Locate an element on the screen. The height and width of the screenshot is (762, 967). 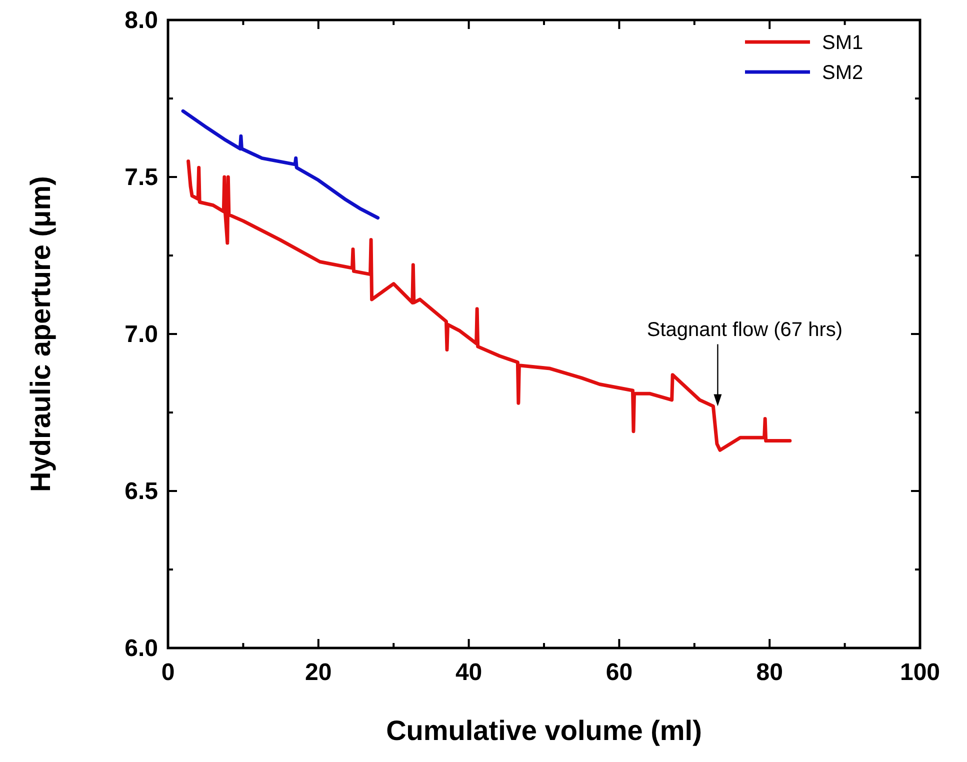
y-tick-label: 7.5 is located at coordinates (141, 177).